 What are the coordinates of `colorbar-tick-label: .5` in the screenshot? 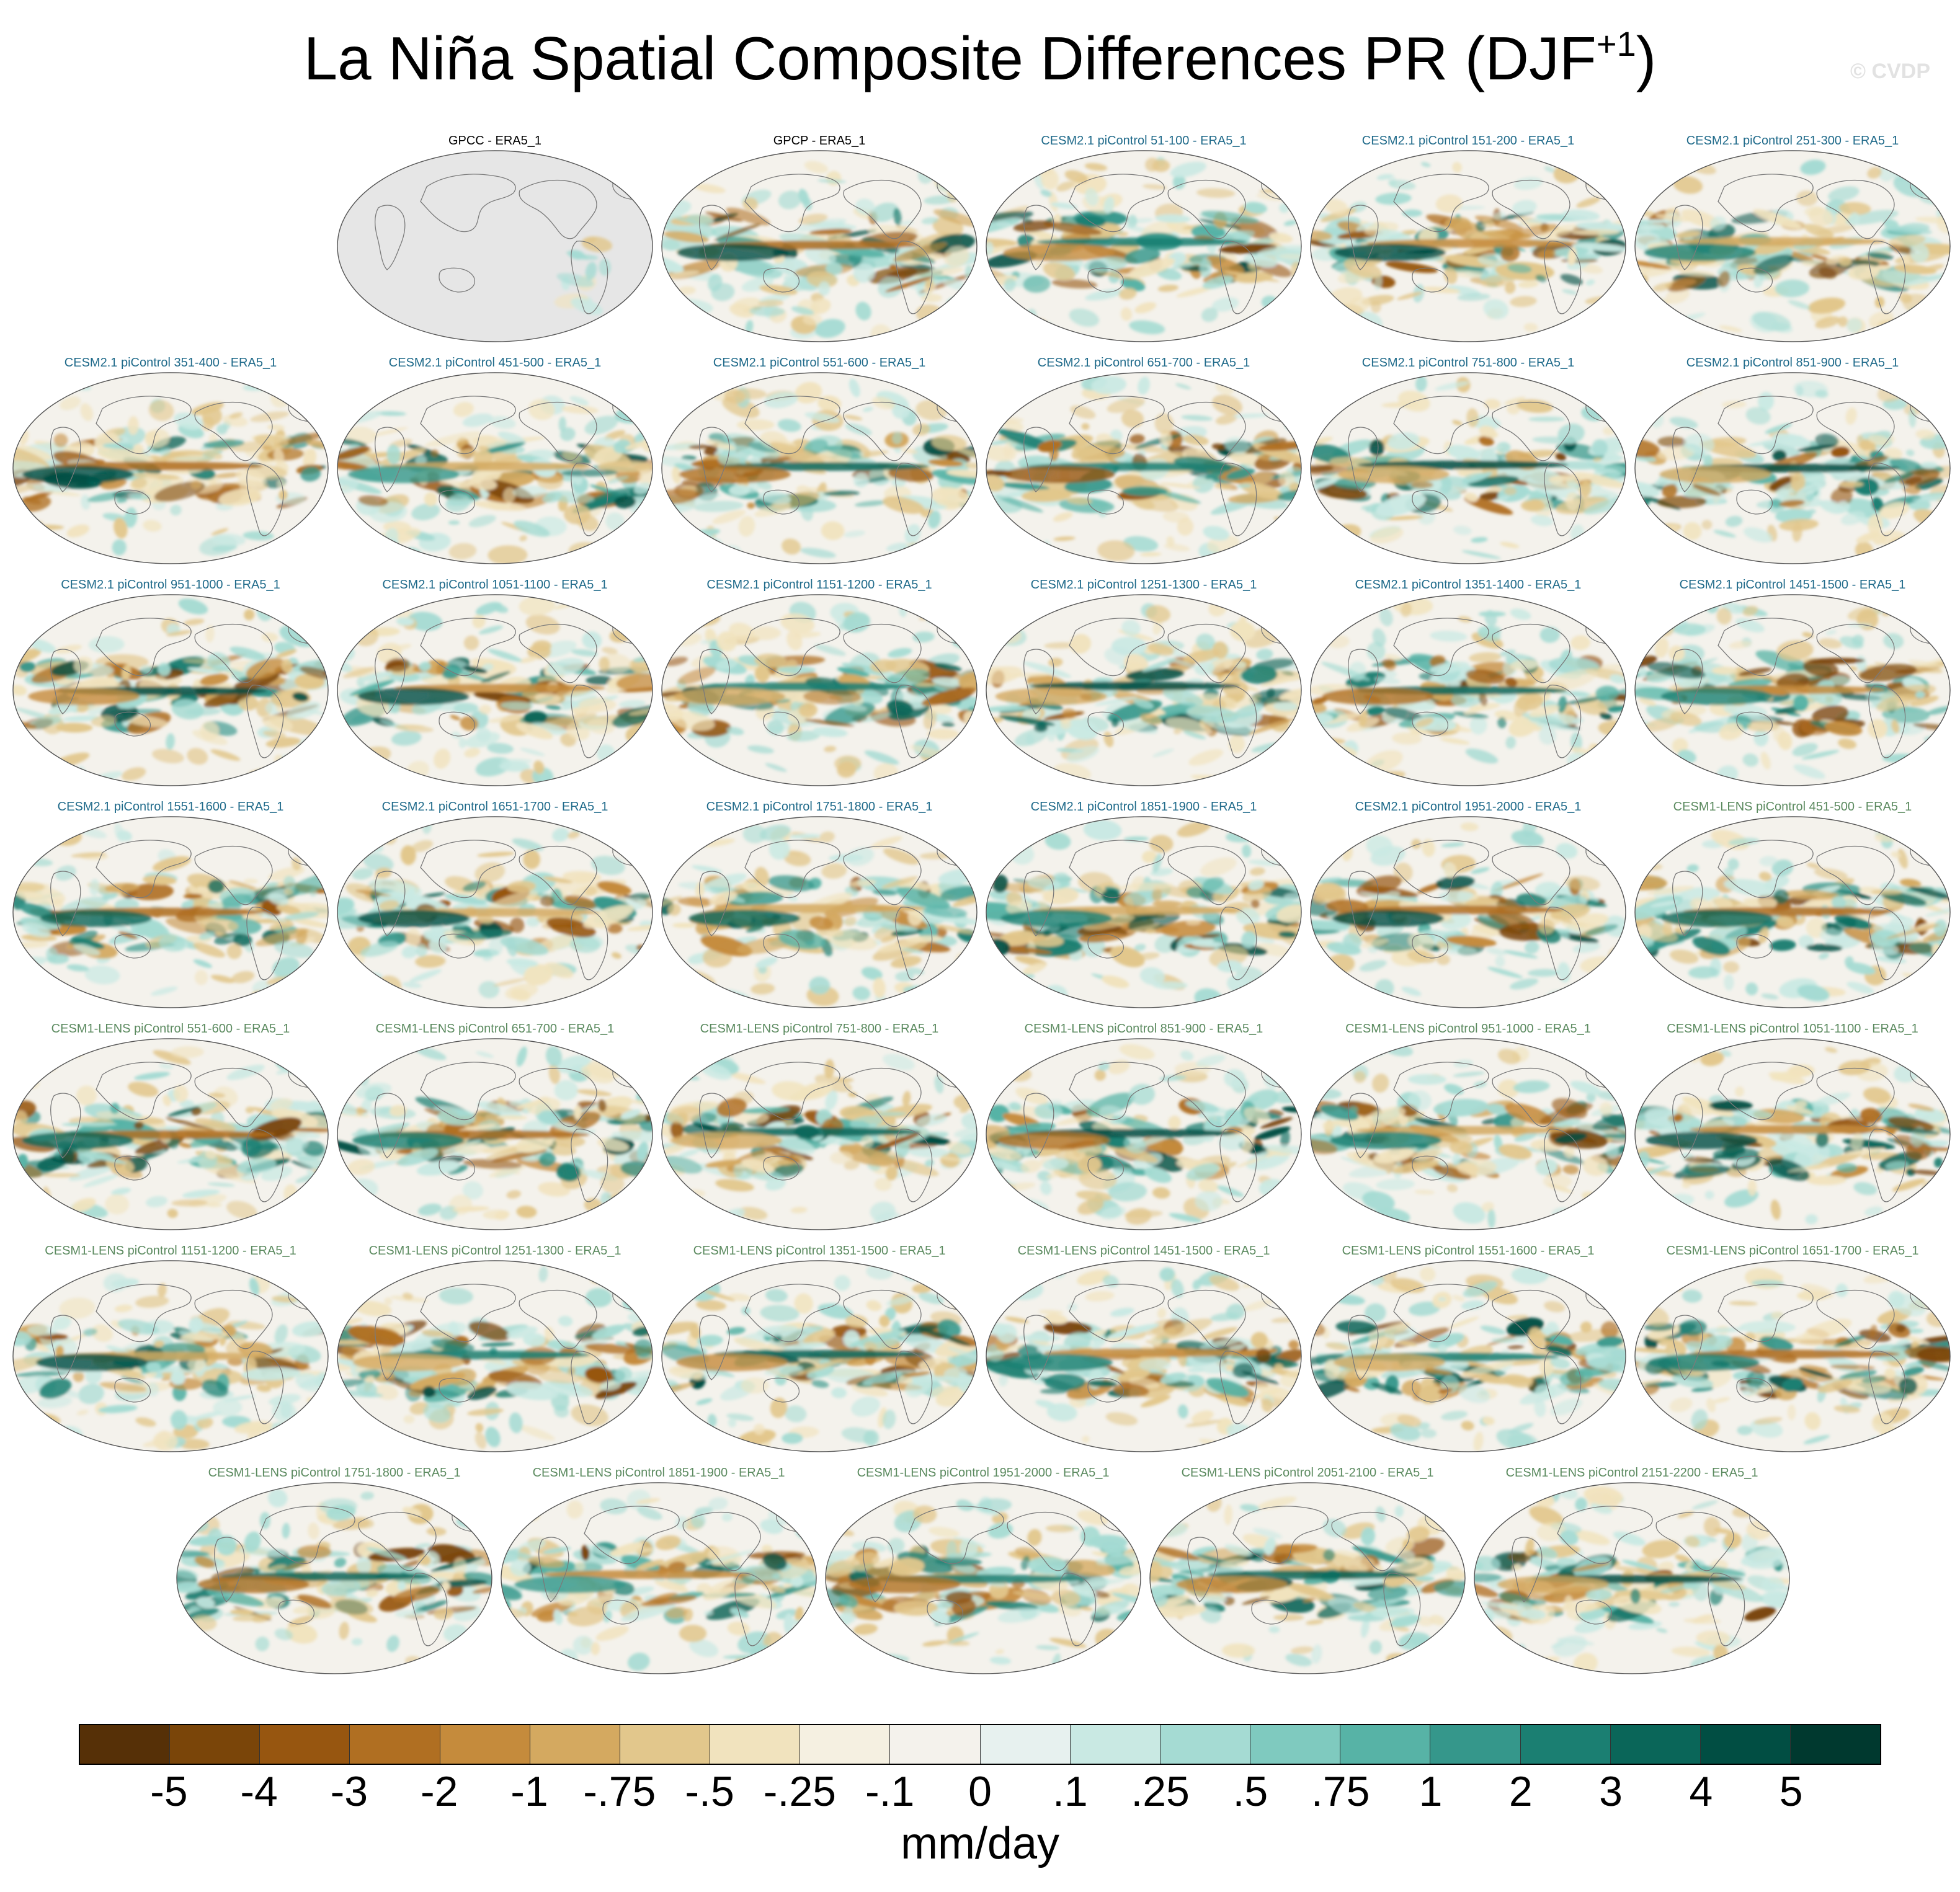 It's located at (1250, 1791).